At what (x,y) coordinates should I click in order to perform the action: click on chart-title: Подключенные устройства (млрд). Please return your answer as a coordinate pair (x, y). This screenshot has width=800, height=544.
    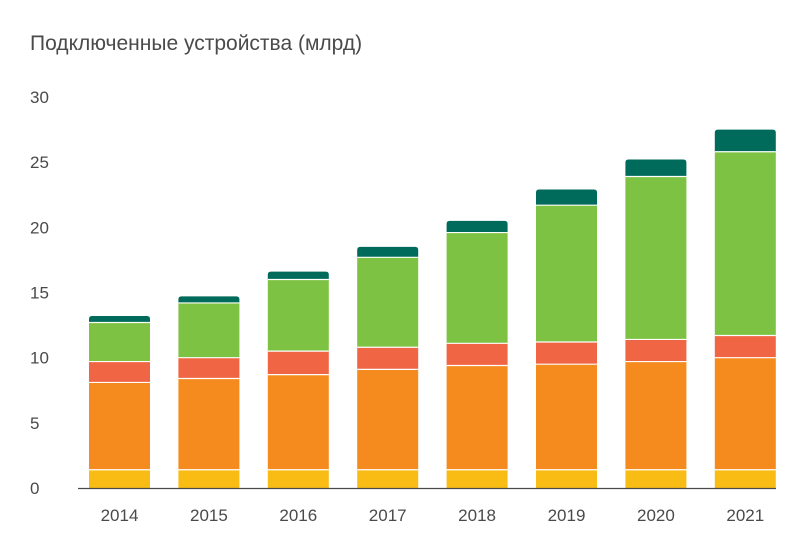
    Looking at the image, I should click on (196, 43).